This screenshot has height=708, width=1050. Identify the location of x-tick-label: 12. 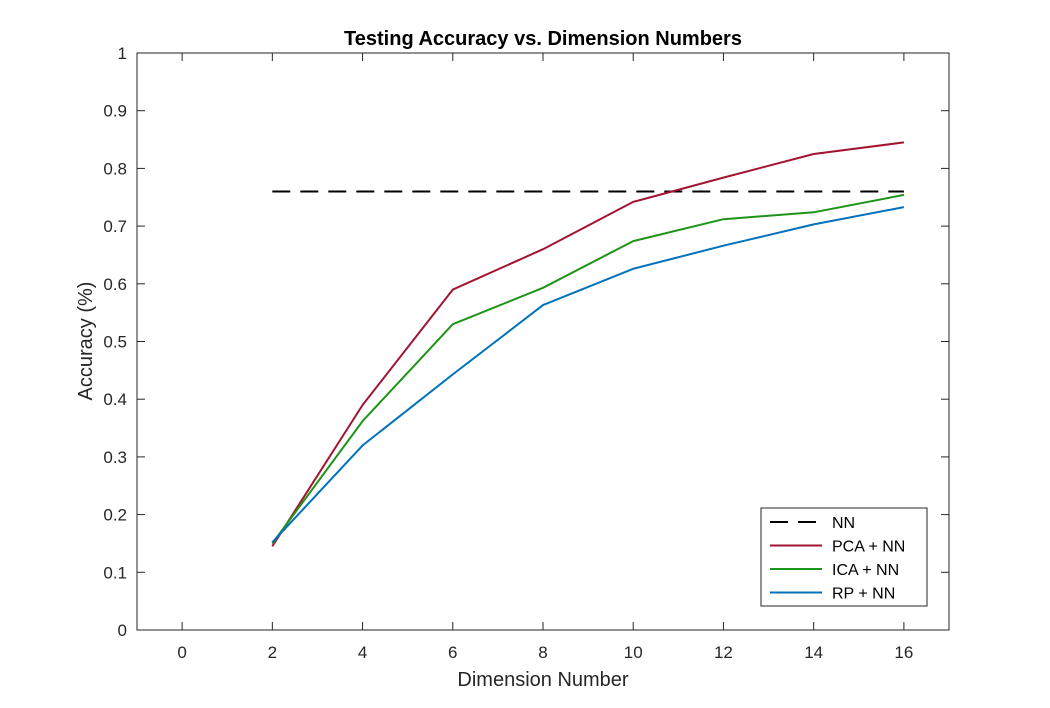
(723, 652).